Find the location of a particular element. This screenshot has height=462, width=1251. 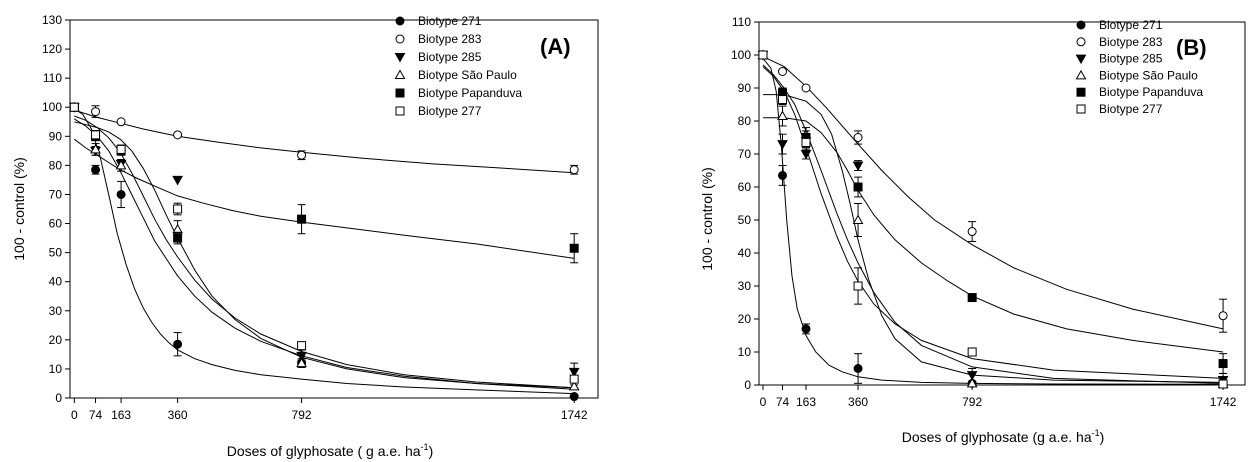

chart-a-x-axis-title-main: Doses of glyphosate ( g a.e. ha is located at coordinates (324, 451).